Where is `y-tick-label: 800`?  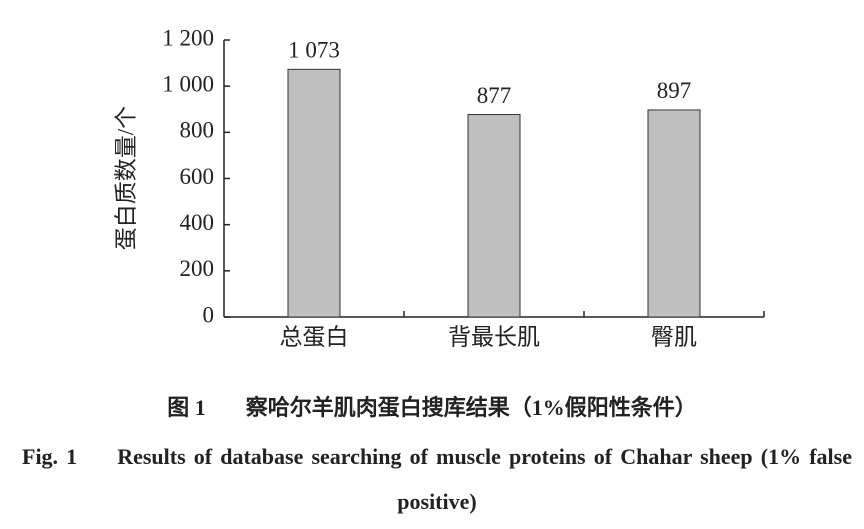
y-tick-label: 800 is located at coordinates (197, 130).